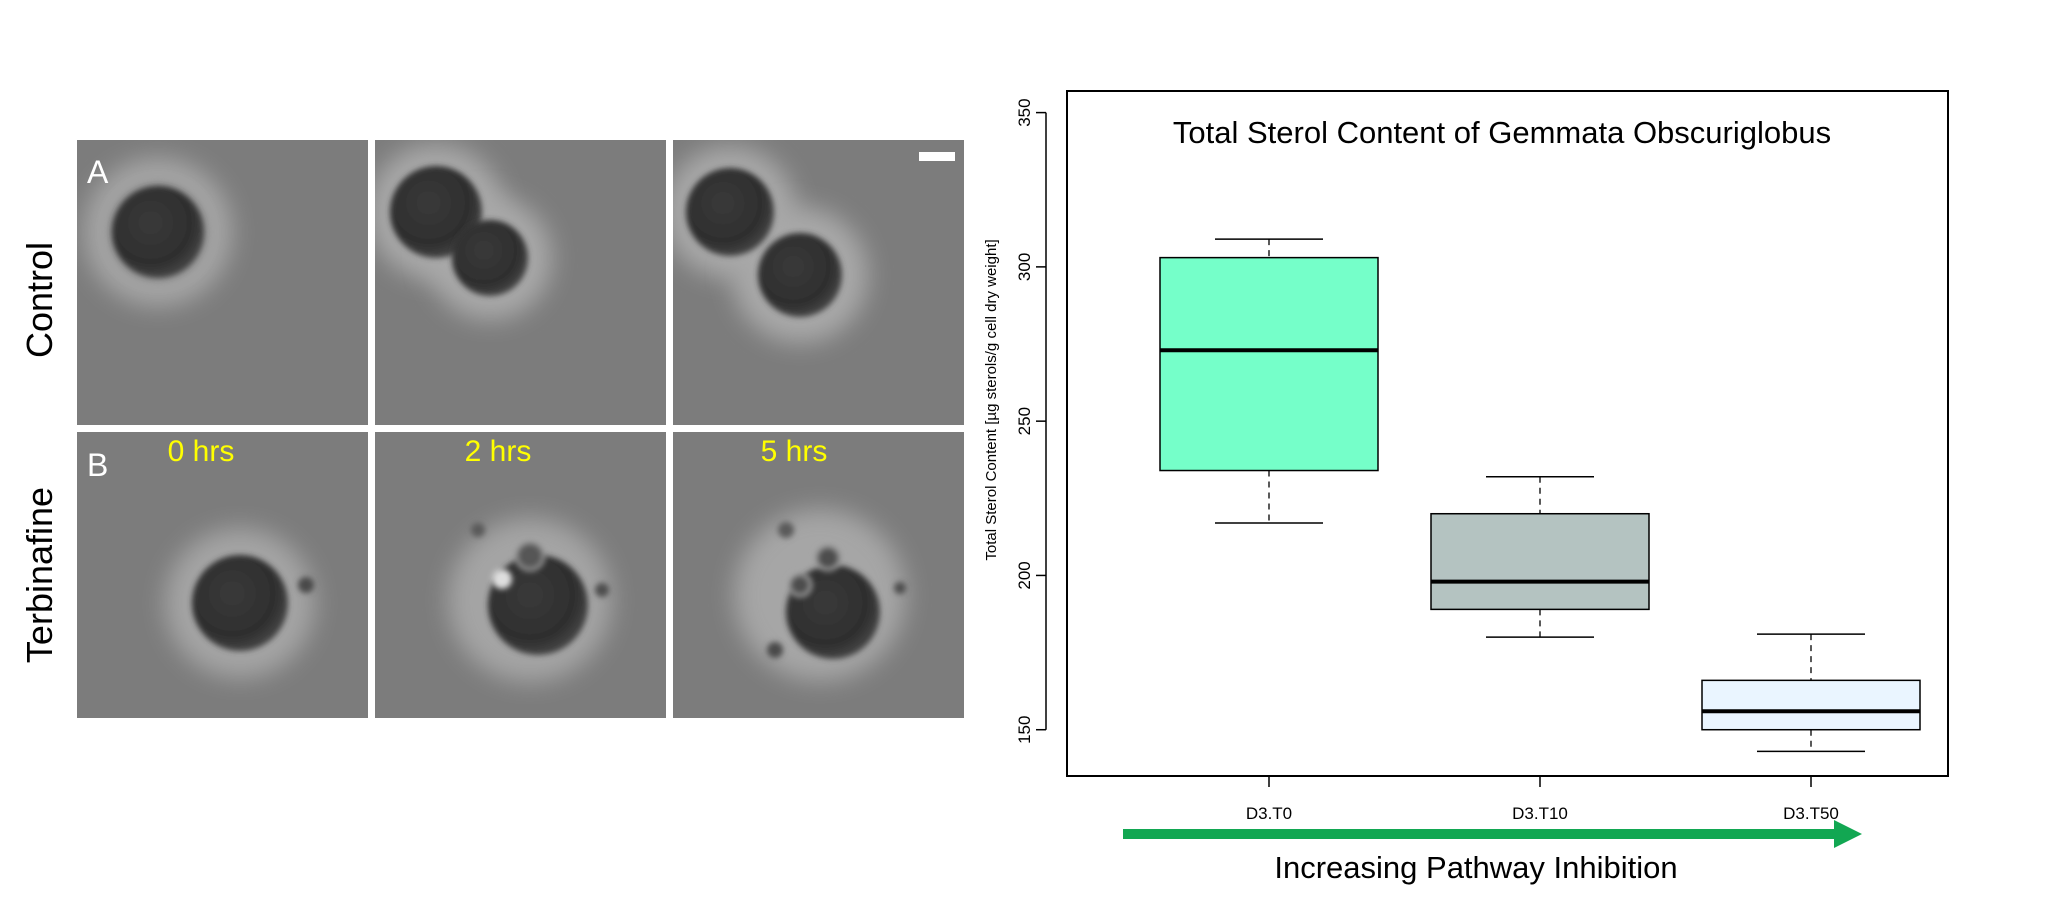 Image resolution: width=2070 pixels, height=910 pixels. I want to click on box-D3.T10, so click(1540, 556).